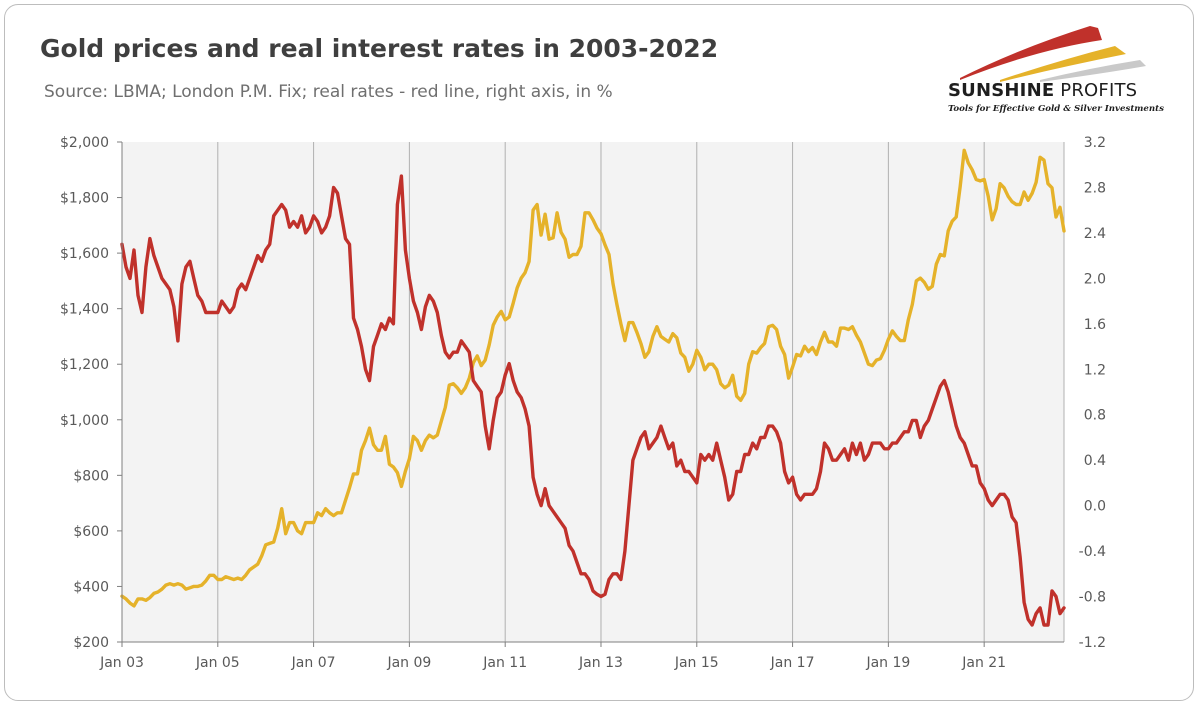 This screenshot has height=707, width=1200. I want to click on right-axis-ticks: -1.2 -0.8 -0.4 0.0 0.4 0.8 1.2 1.6 2.0 2.4 2.8 3.2, so click(1092, 393).